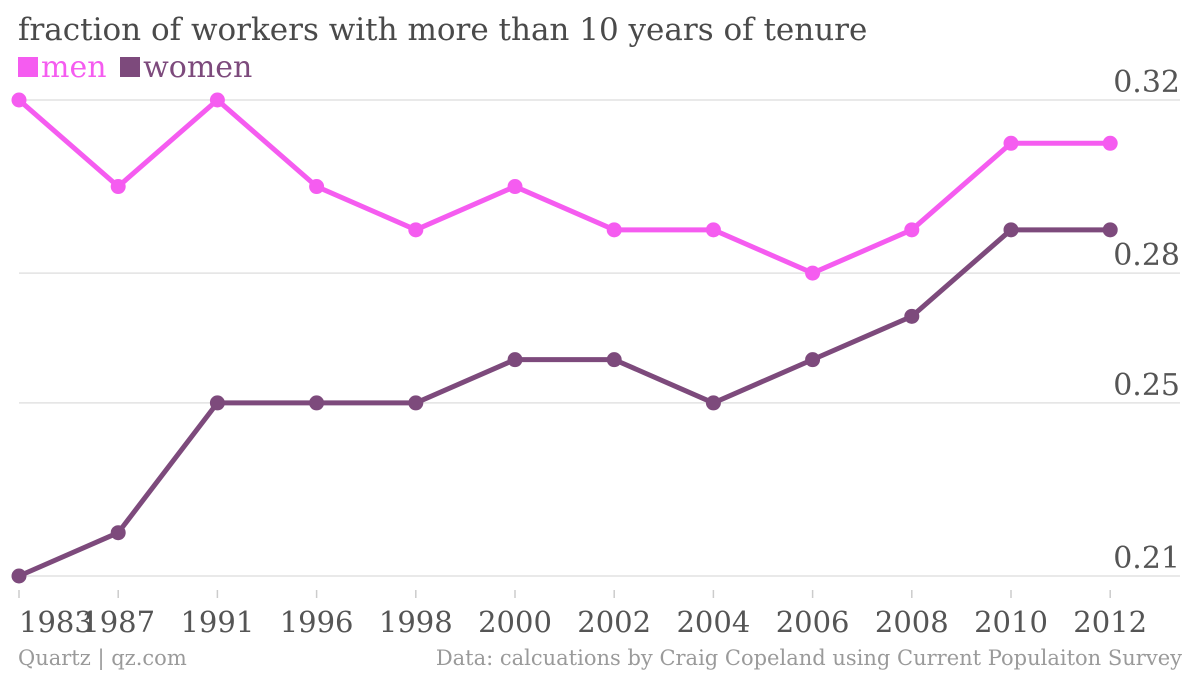 This screenshot has width=1200, height=676. What do you see at coordinates (130, 67) in the screenshot?
I see `legend-swatch-women` at bounding box center [130, 67].